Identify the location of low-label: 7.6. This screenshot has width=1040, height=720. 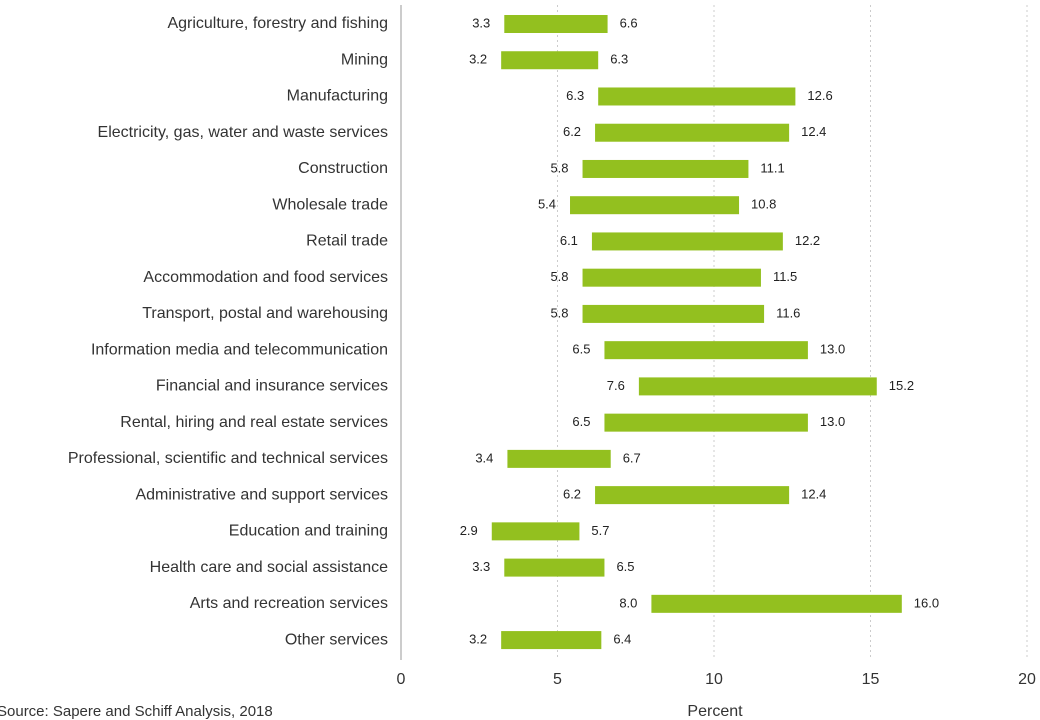
(616, 385).